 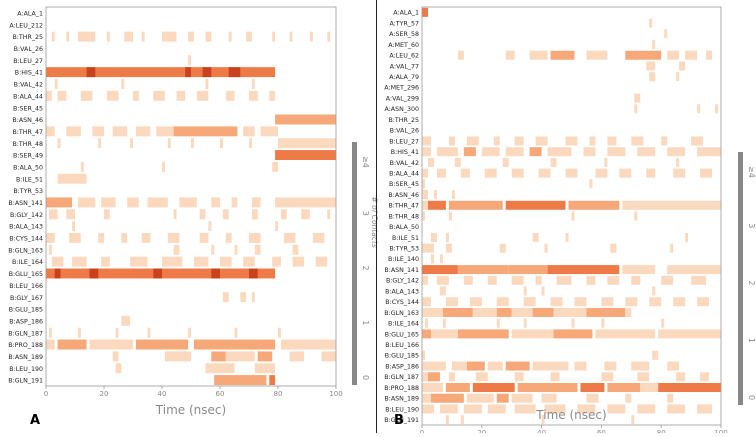 What do you see at coordinates (46, 394) in the screenshot?
I see `x-tick-label: 0` at bounding box center [46, 394].